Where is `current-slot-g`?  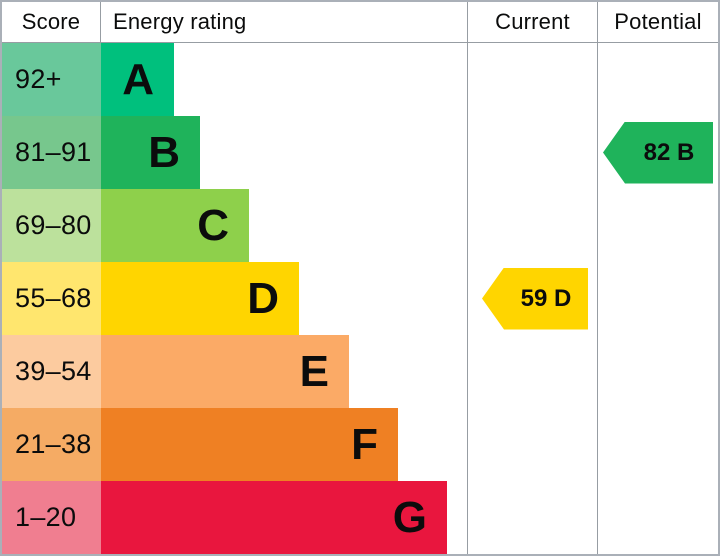 current-slot-g is located at coordinates (532, 517).